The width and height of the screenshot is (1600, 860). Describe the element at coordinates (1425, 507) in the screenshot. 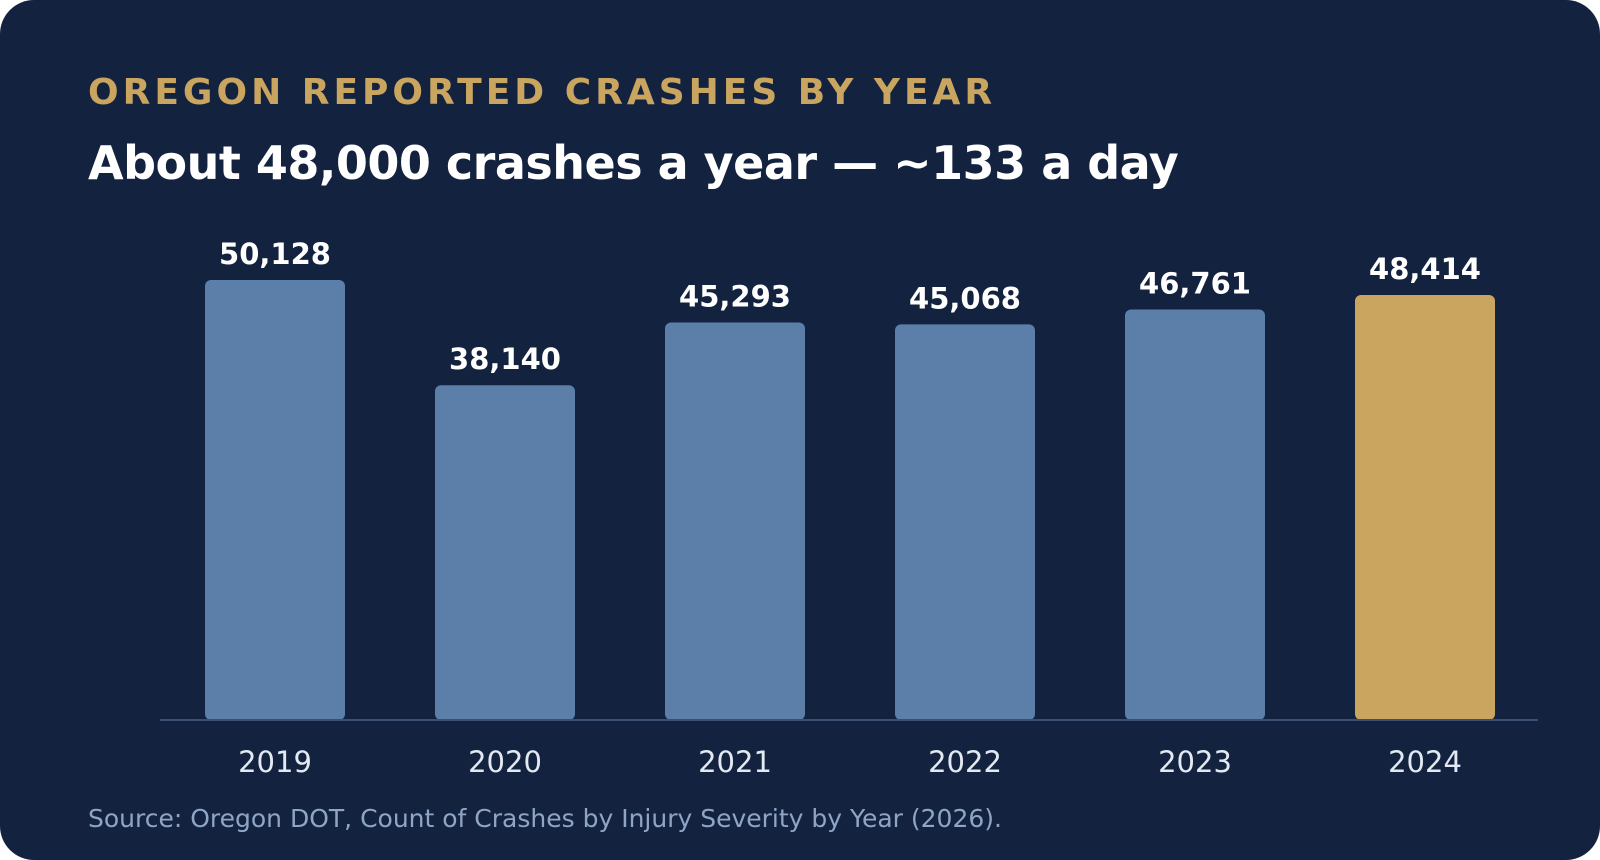

I see `bar-2024` at that location.